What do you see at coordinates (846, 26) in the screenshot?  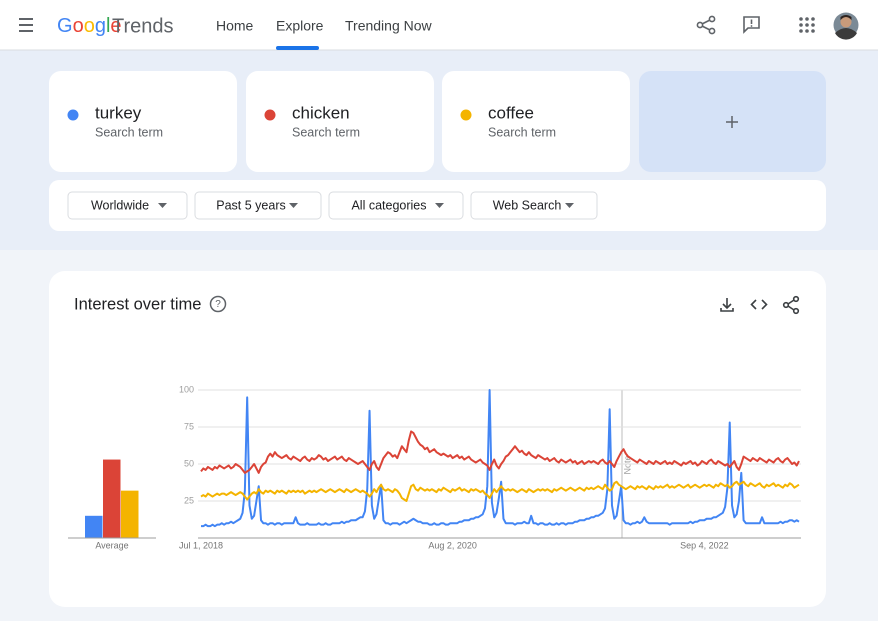 I see `account-avatar` at bounding box center [846, 26].